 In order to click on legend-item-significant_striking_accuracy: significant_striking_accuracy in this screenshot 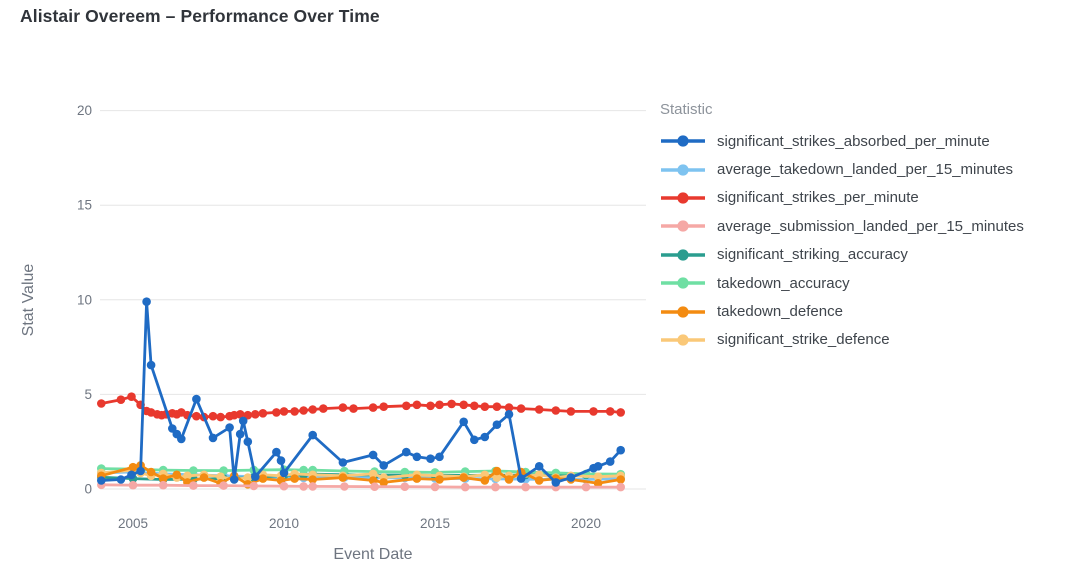, I will do `click(867, 255)`.